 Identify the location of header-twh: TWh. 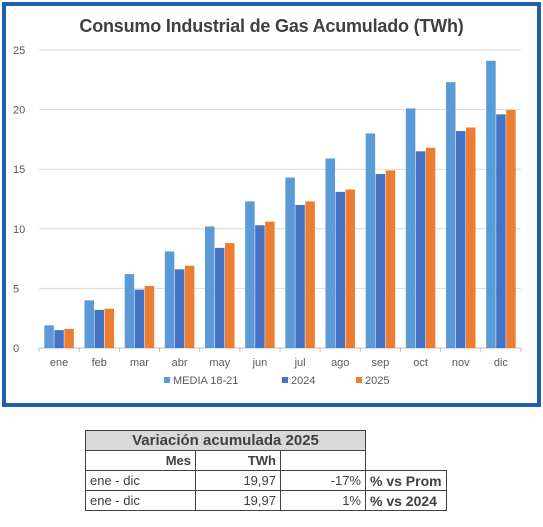
(238, 460).